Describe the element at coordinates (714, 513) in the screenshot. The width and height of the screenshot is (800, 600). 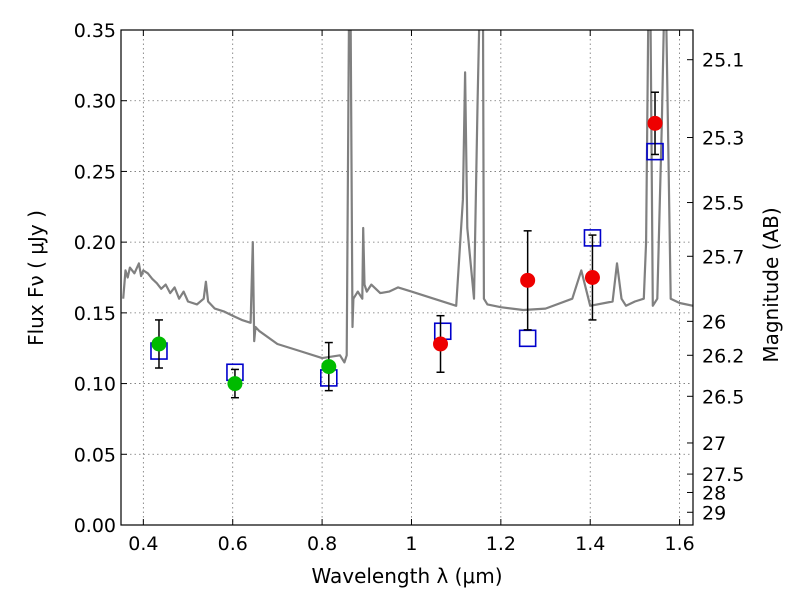
I see `magnitude-tick-label: 29` at that location.